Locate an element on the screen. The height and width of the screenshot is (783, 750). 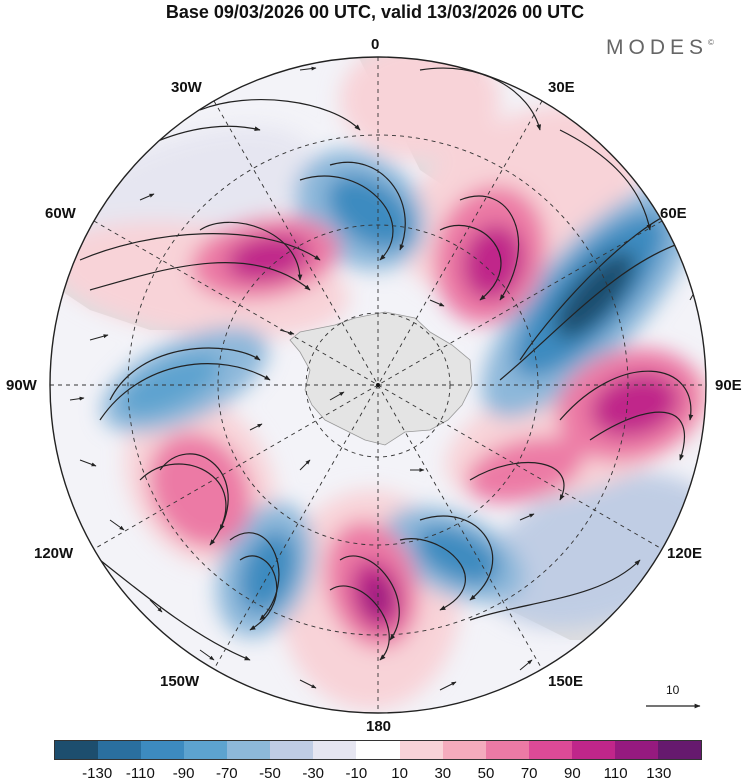
colorbar-tick-label: 130 is located at coordinates (659, 773).